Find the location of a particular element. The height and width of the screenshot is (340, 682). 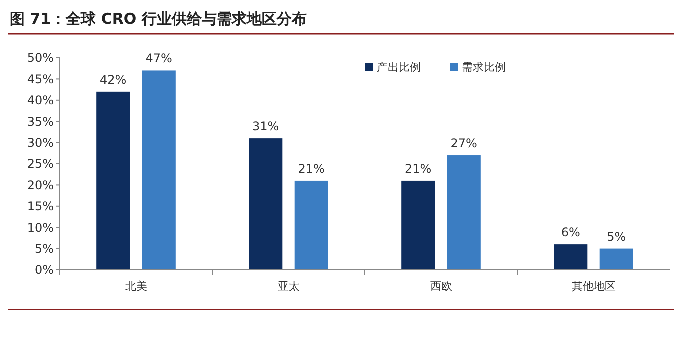

data-label: 6% is located at coordinates (570, 233).